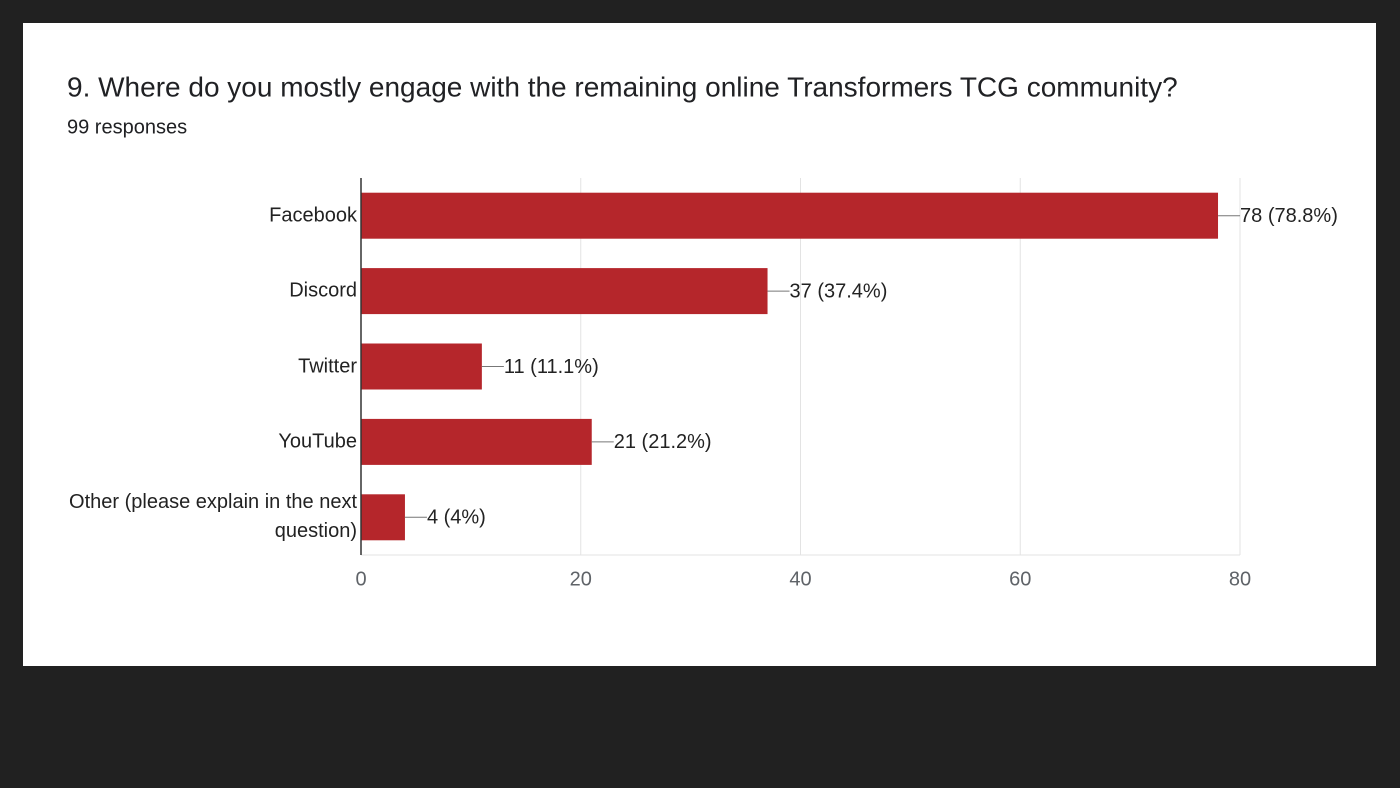 This screenshot has width=1400, height=788. What do you see at coordinates (551, 367) in the screenshot?
I see `value-label: 11 (11.1%)` at bounding box center [551, 367].